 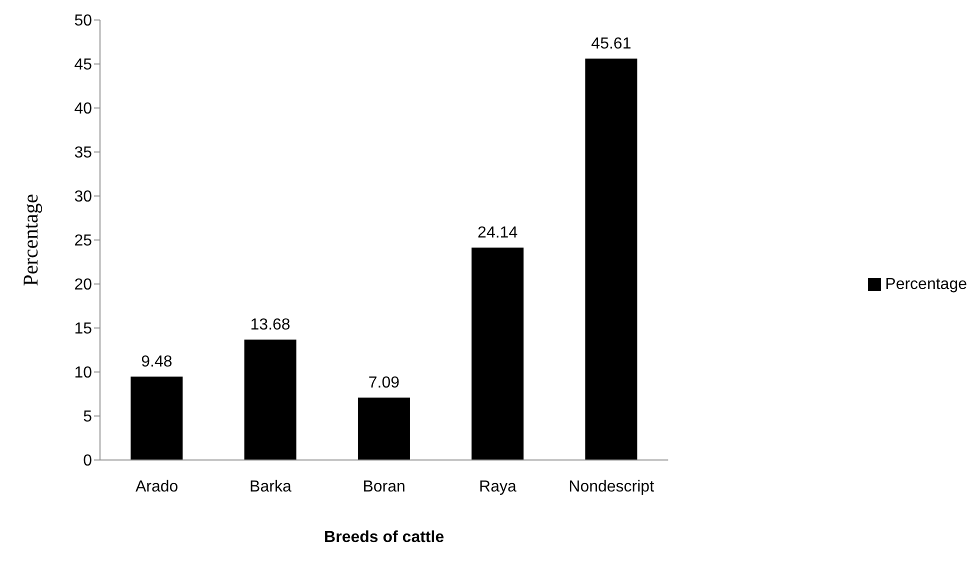 What do you see at coordinates (87, 417) in the screenshot?
I see `y-tick-label: 5` at bounding box center [87, 417].